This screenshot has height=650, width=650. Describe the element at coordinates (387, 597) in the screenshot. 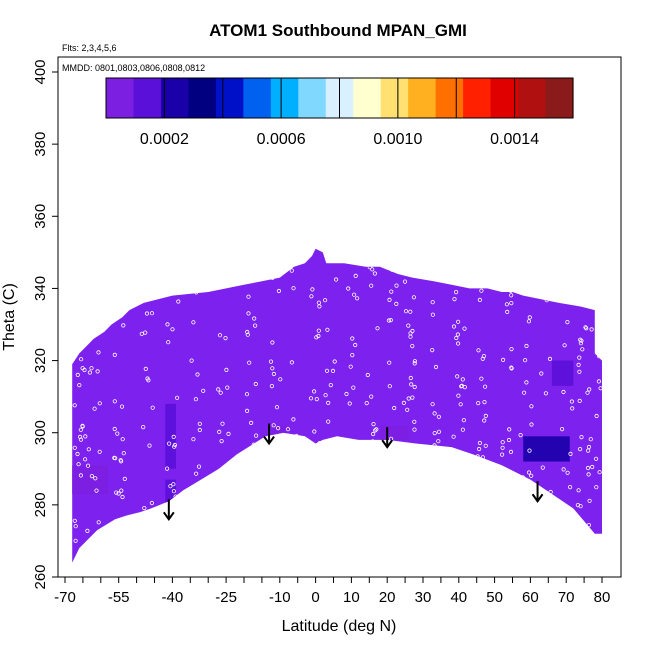

I see `x-tick-label: 20` at that location.